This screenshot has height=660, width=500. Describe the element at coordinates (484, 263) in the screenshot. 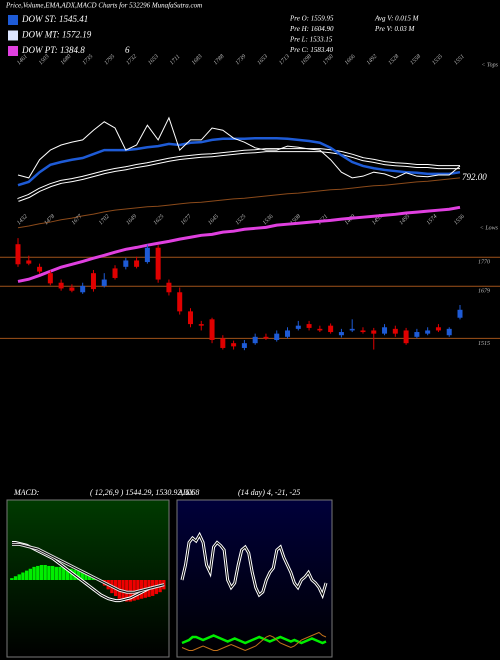

I see `y-tick-label: 1770` at that location.